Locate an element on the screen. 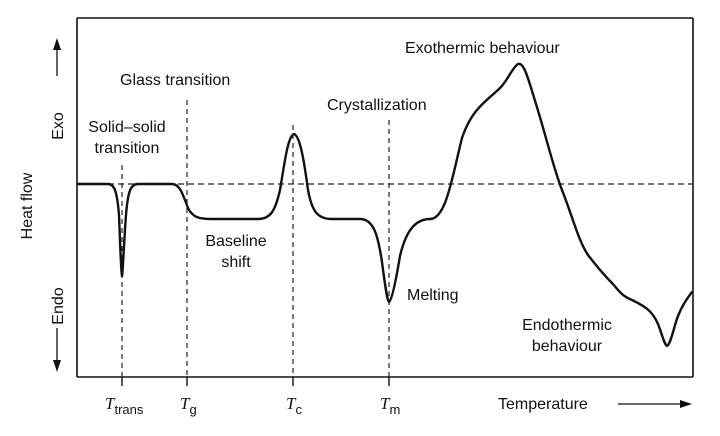  annotation-endothermic-behaviour: behaviour is located at coordinates (567, 346).